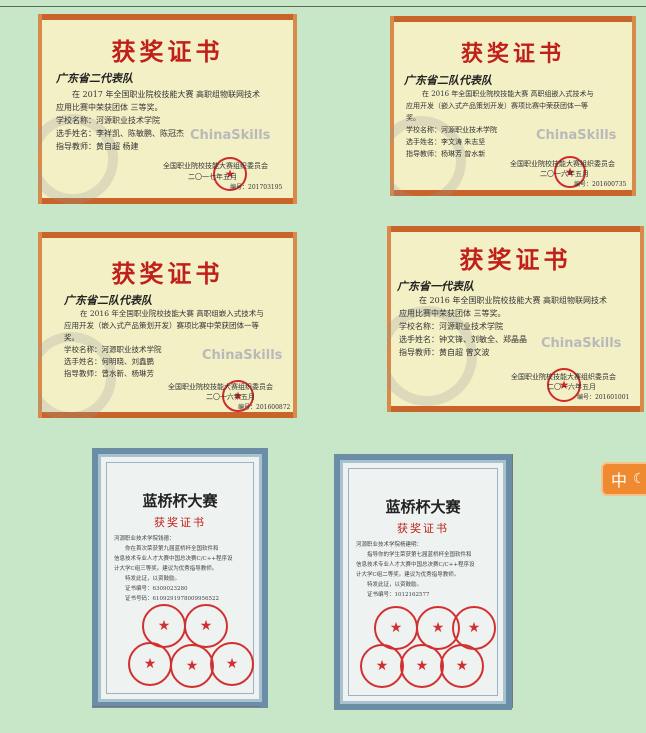 The height and width of the screenshot is (733, 646). Describe the element at coordinates (603, 397) in the screenshot. I see `certificate-number: 编号：201601001` at that location.